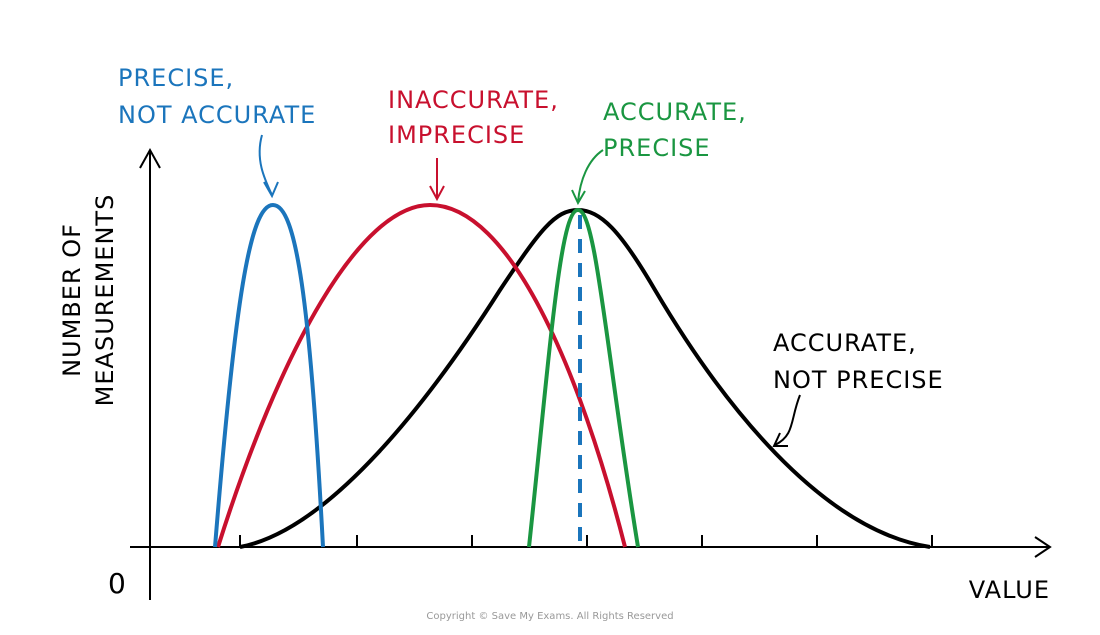  Describe the element at coordinates (657, 148) in the screenshot. I see `curve-label: PRECISE` at that location.